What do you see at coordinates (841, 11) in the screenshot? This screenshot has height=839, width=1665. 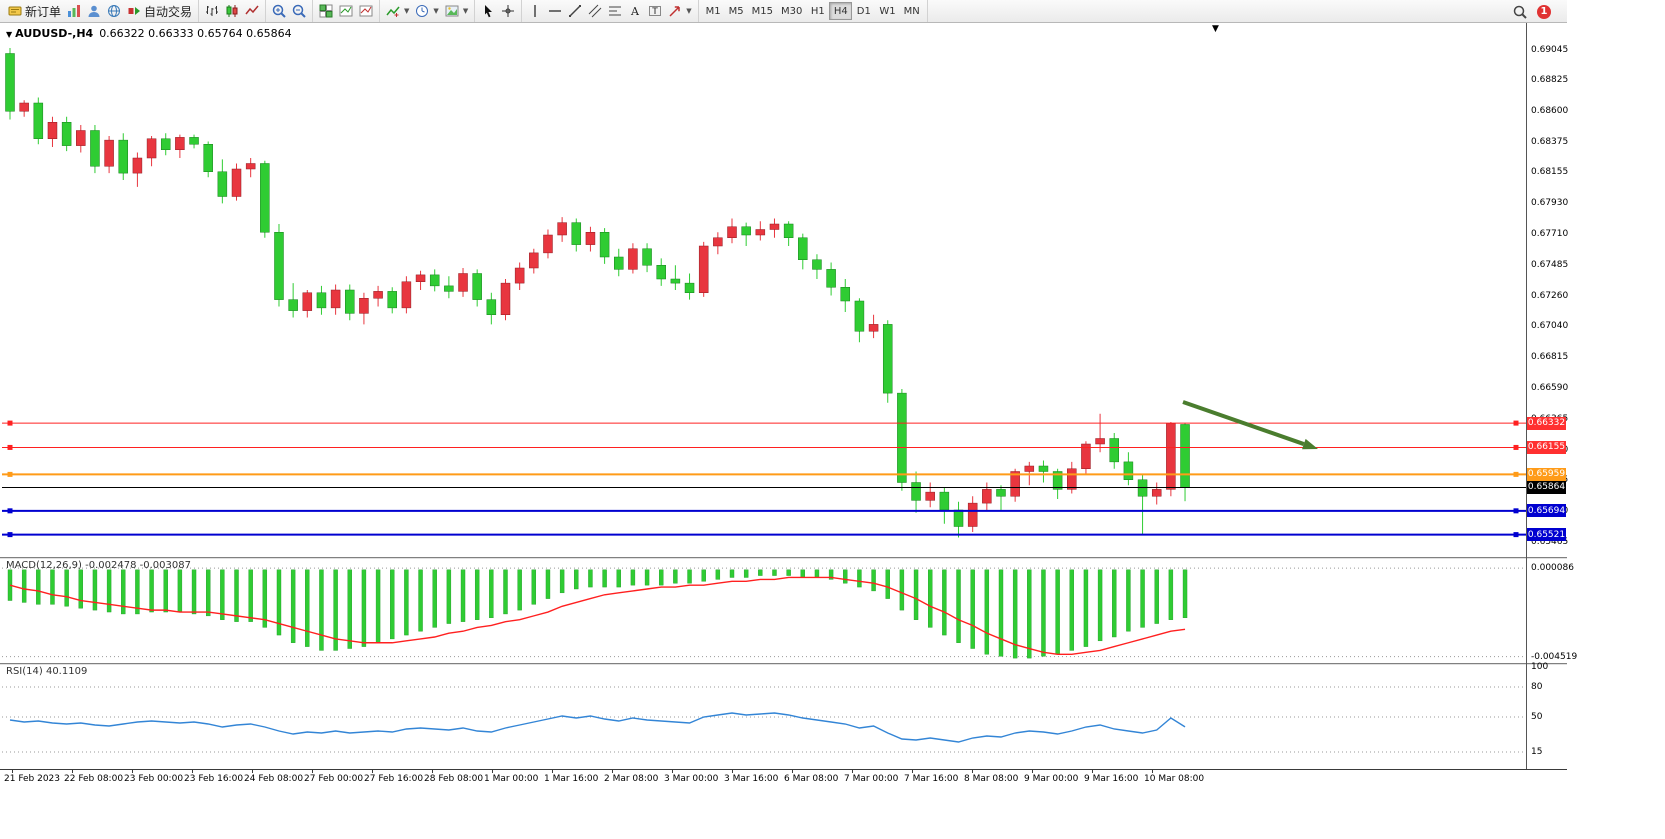 I see `timeframe-h4-button: H4` at bounding box center [841, 11].